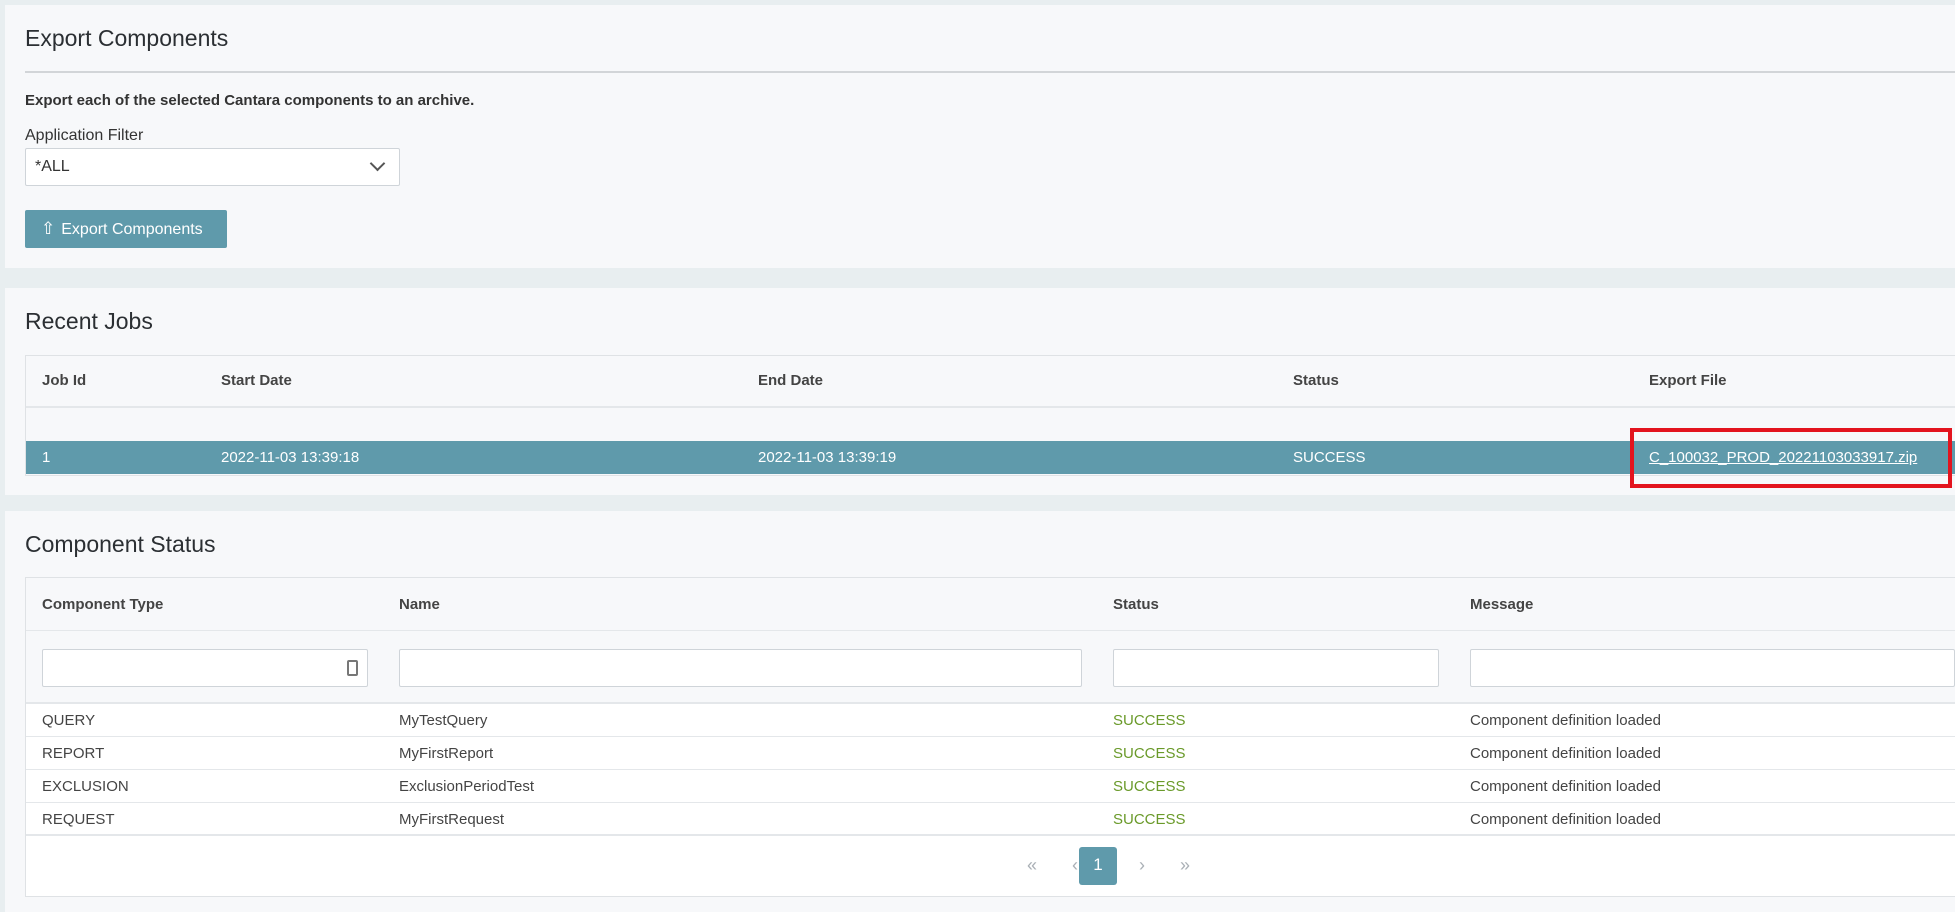  Describe the element at coordinates (1712, 668) in the screenshot. I see `message-filter-input` at that location.